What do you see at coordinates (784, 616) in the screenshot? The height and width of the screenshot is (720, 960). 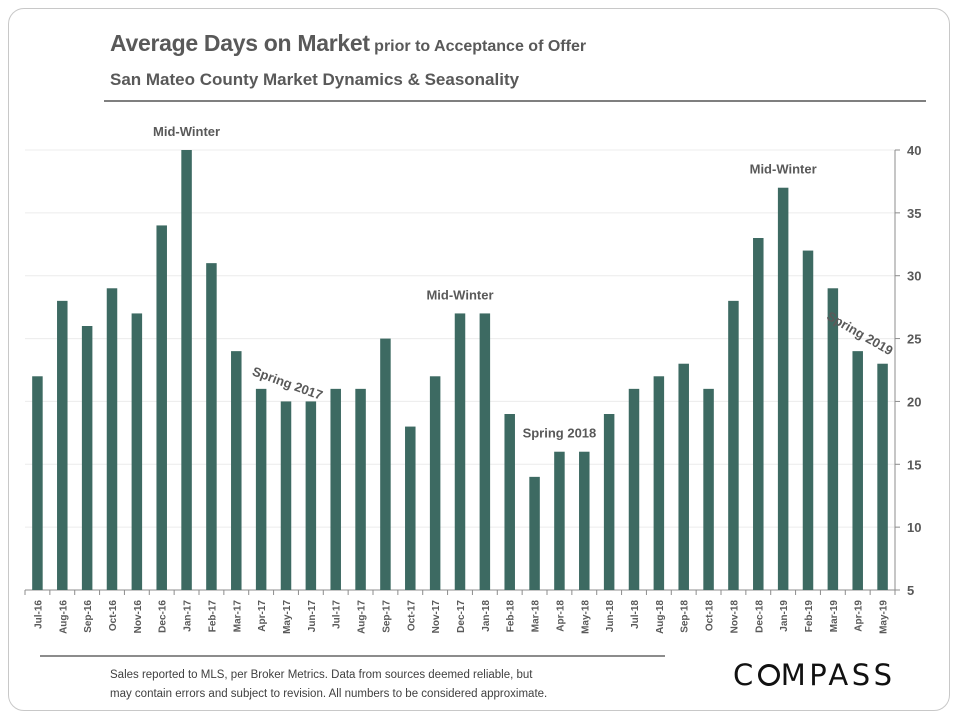 I see `x-tick-label: Jan-19` at bounding box center [784, 616].